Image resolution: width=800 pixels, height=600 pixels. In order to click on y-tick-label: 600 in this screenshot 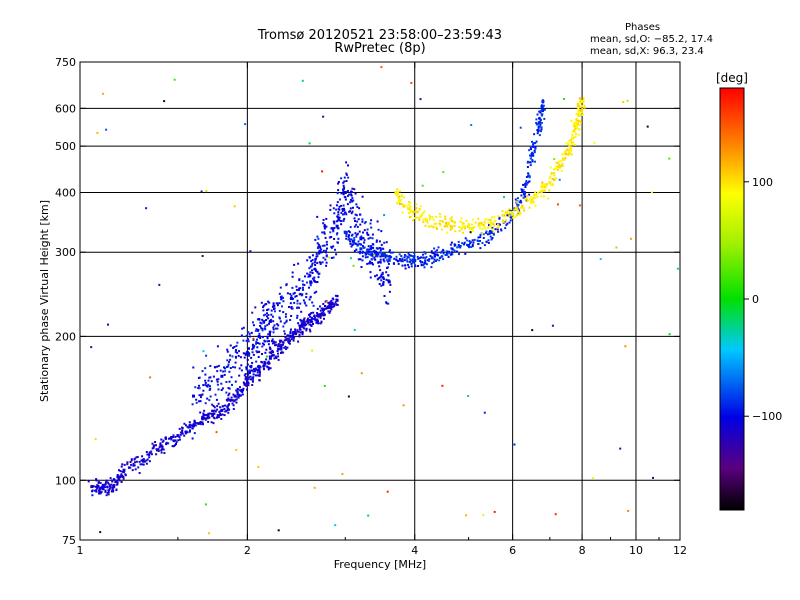, I will do `click(65, 108)`.